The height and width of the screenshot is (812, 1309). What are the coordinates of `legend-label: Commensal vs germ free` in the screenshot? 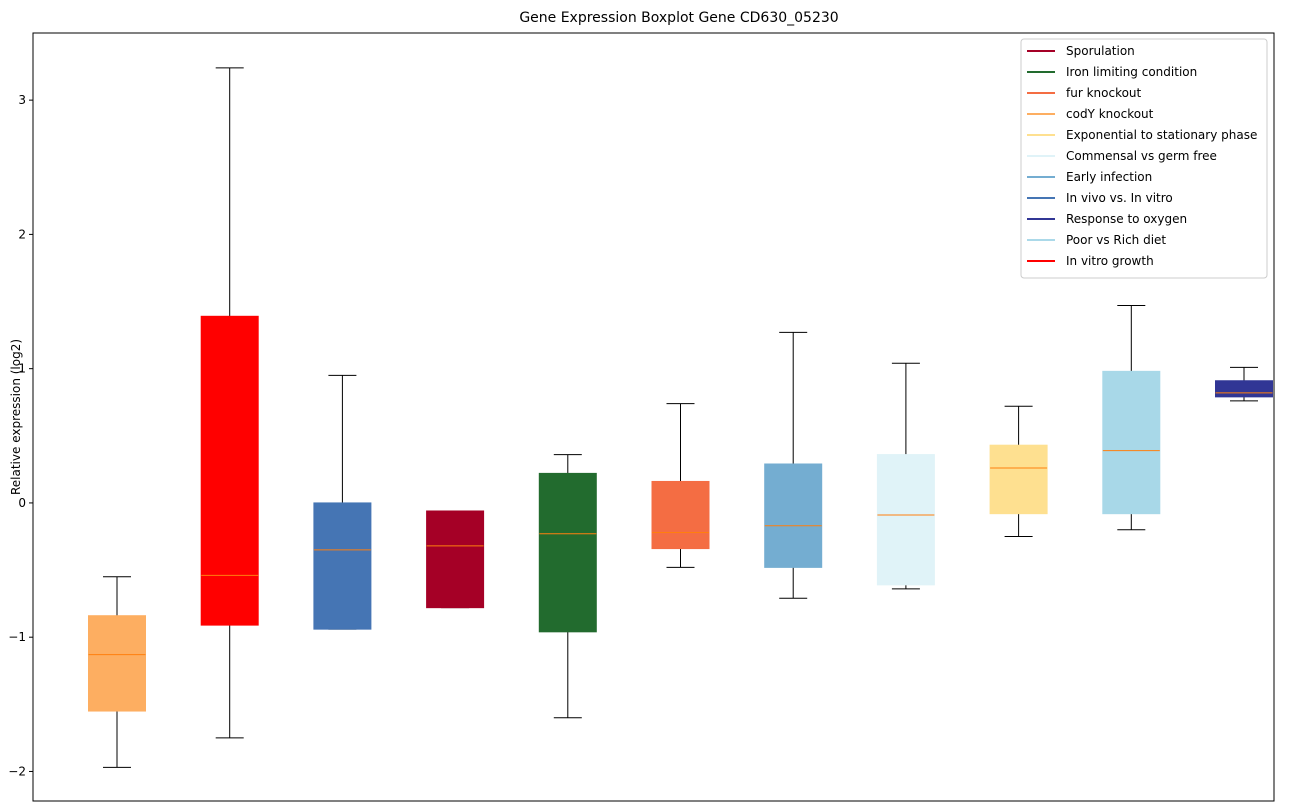 It's located at (1141, 156).